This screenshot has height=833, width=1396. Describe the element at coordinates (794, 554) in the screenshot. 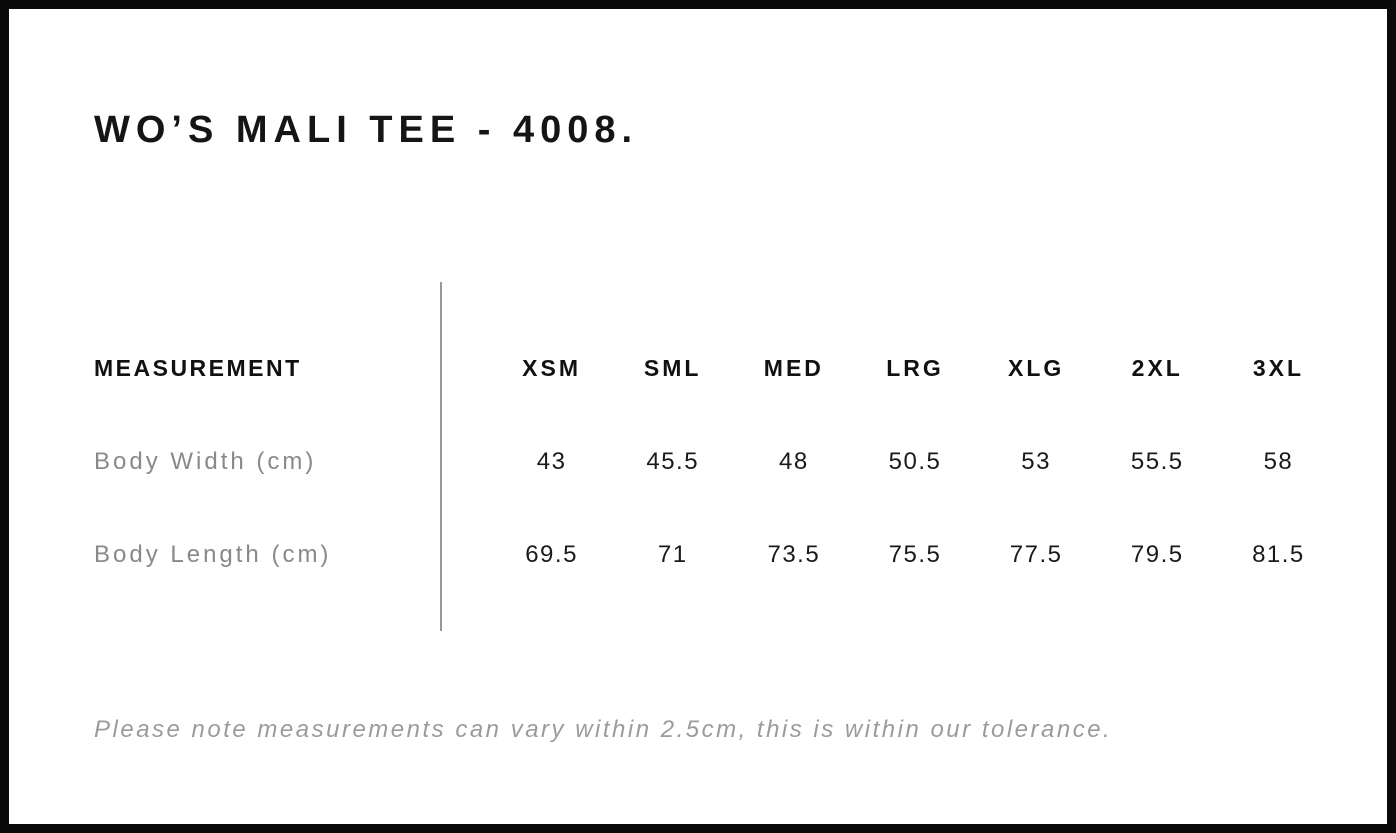

I see `cell-body-length-med: 73.5` at that location.